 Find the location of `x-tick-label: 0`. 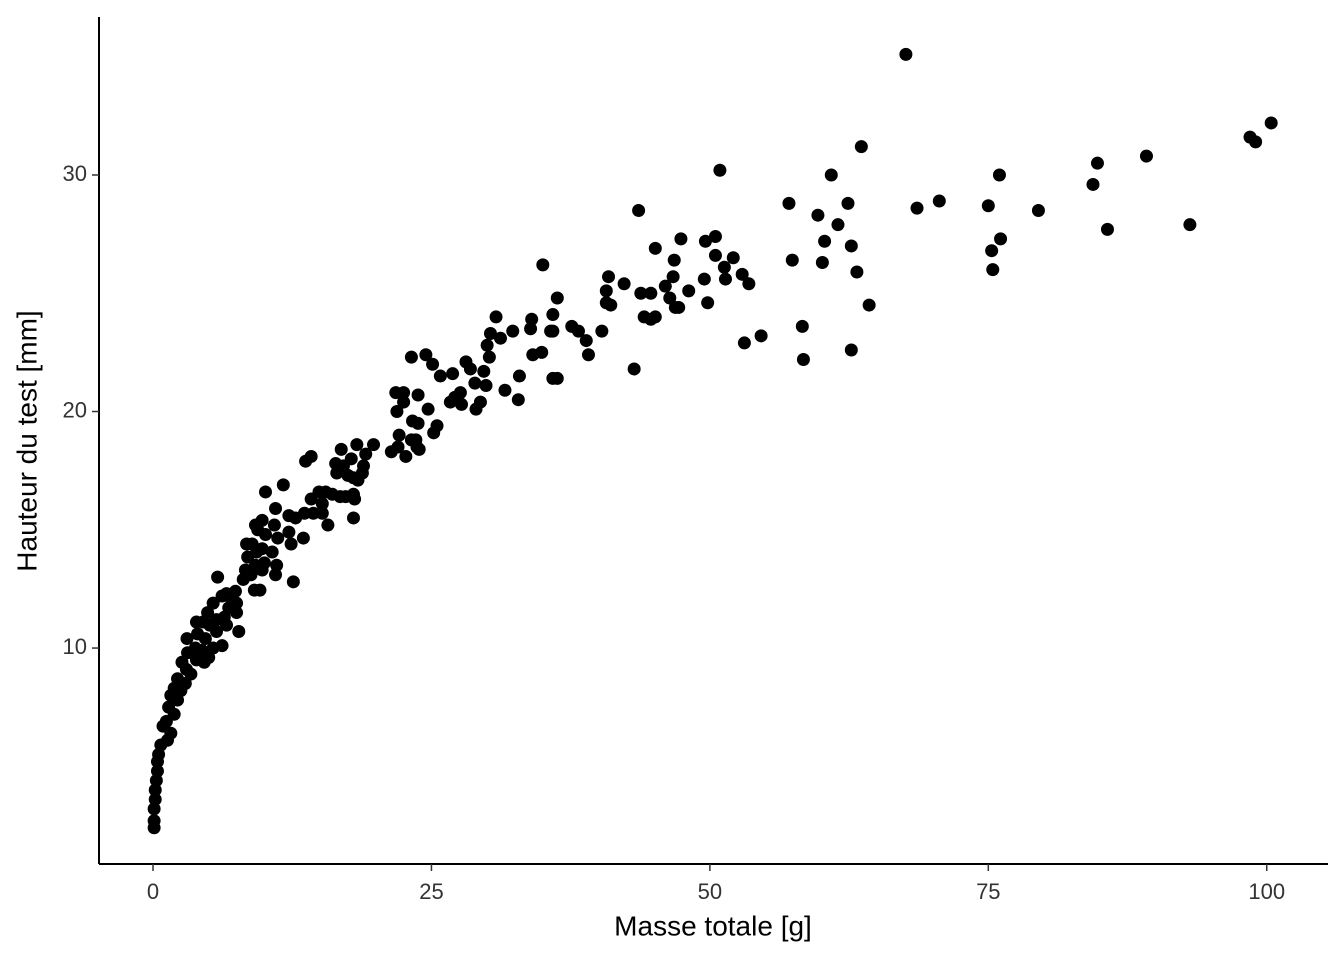

x-tick-label: 0 is located at coordinates (153, 891).